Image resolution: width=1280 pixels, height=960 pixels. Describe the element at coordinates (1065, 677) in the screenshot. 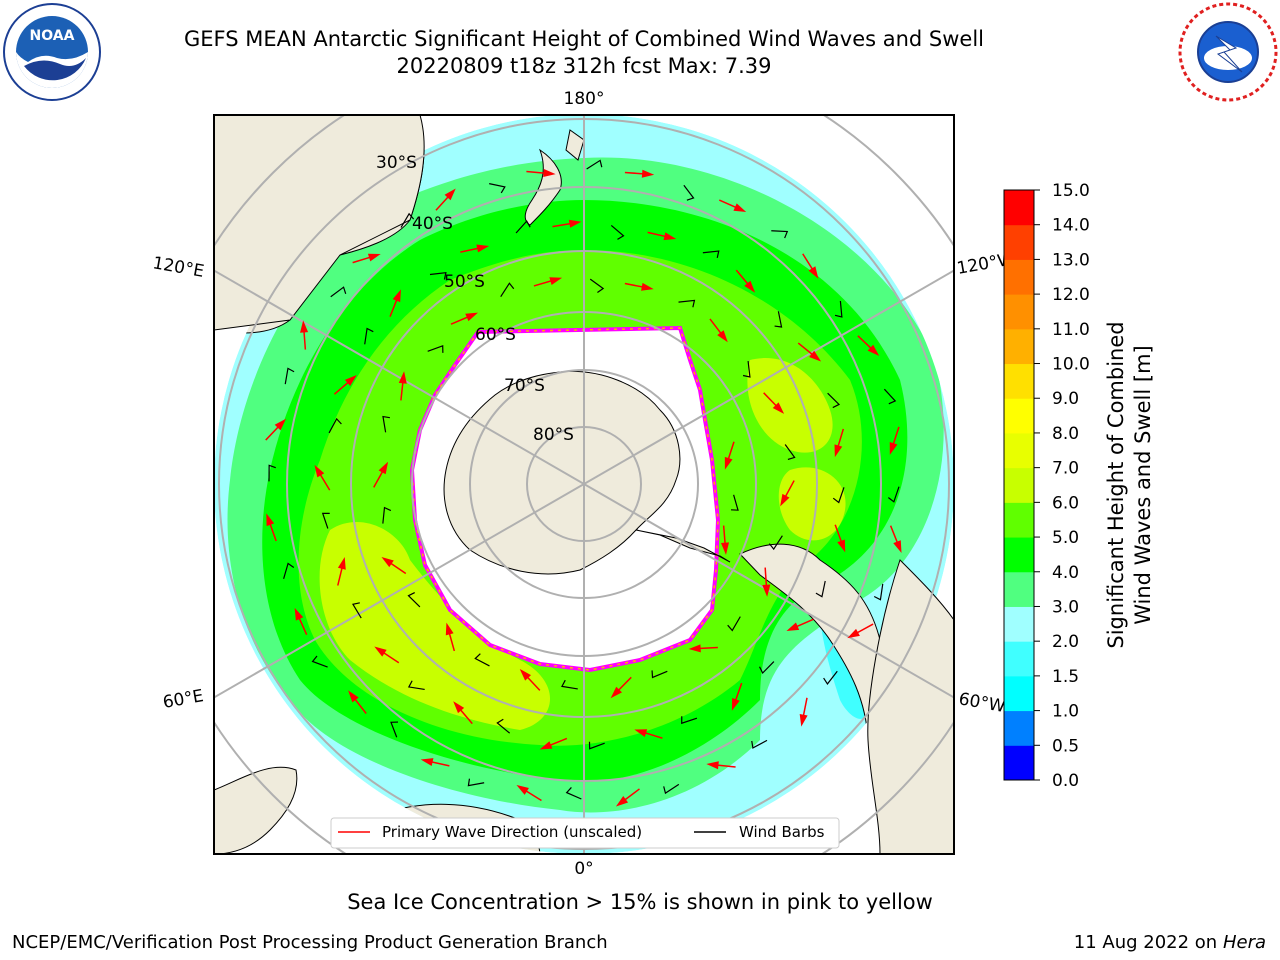

I see `colorbar-tick-label: 1.5` at that location.